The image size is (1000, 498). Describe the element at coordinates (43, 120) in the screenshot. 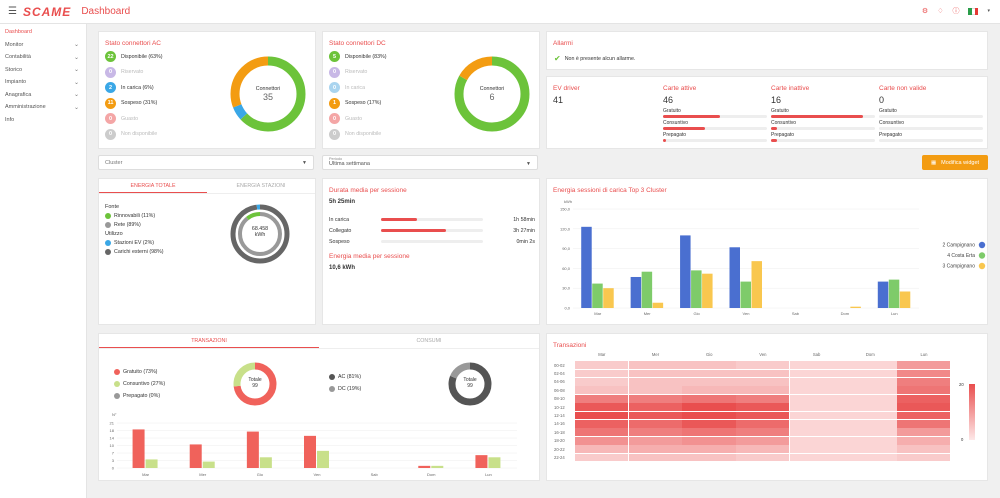

I see `sidebar-item-info: Info` at that location.